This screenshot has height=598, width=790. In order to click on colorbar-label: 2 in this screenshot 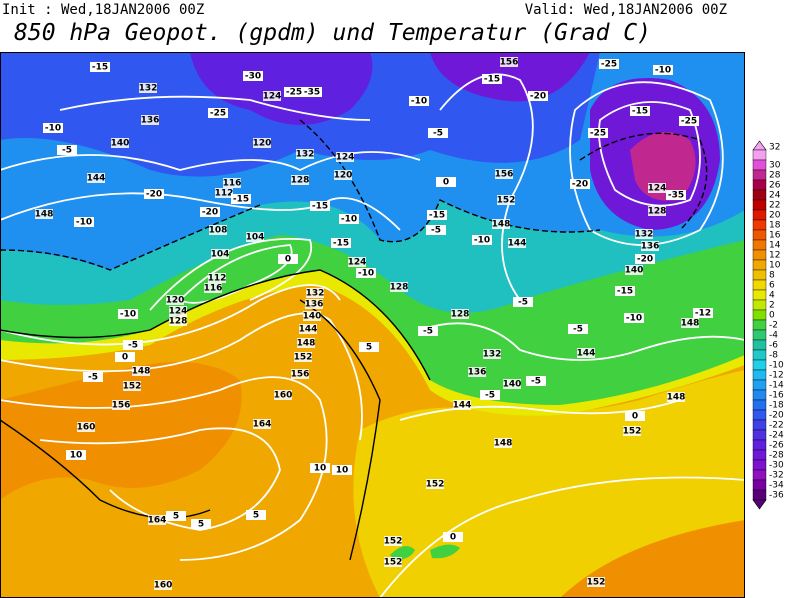, I will do `click(772, 306)`.